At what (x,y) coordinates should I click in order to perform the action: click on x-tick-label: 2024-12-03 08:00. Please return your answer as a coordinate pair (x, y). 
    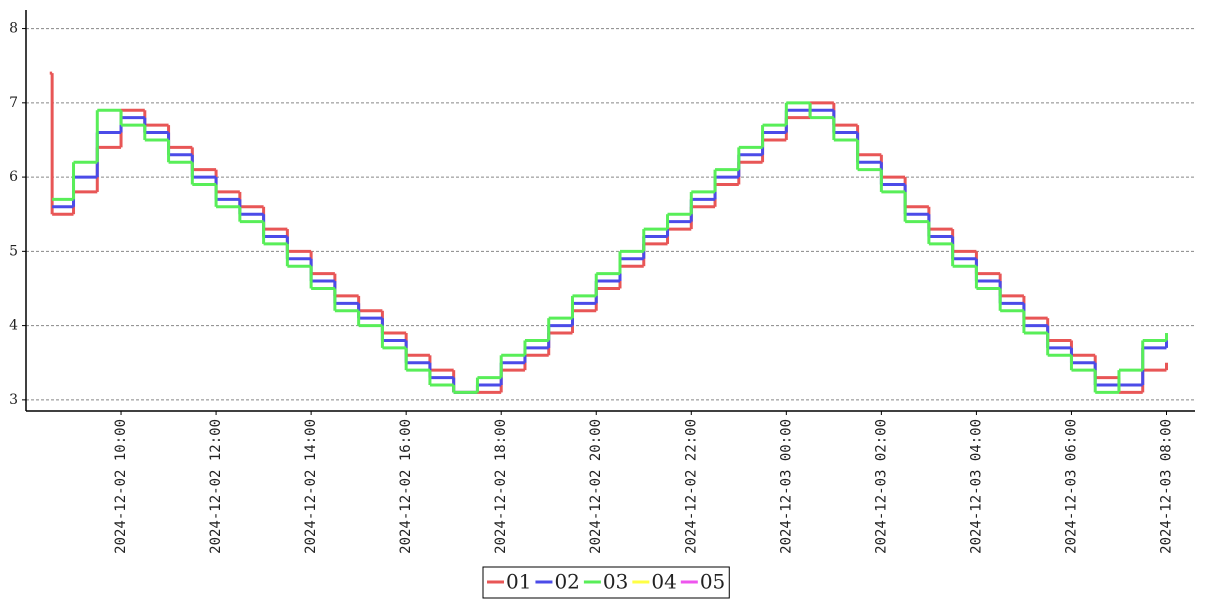
    Looking at the image, I should click on (1166, 486).